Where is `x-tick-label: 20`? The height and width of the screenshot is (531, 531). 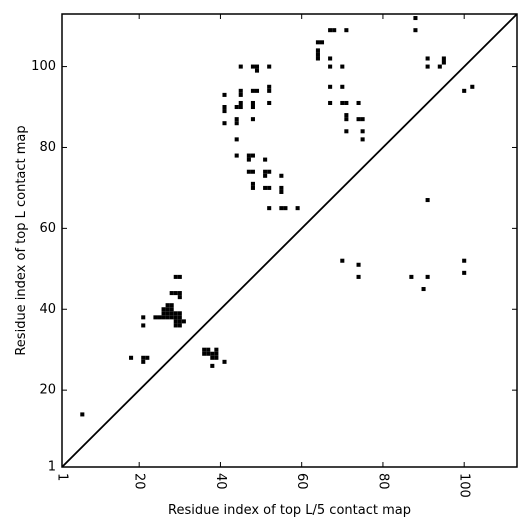
x-tick-label: 20 is located at coordinates (139, 481).